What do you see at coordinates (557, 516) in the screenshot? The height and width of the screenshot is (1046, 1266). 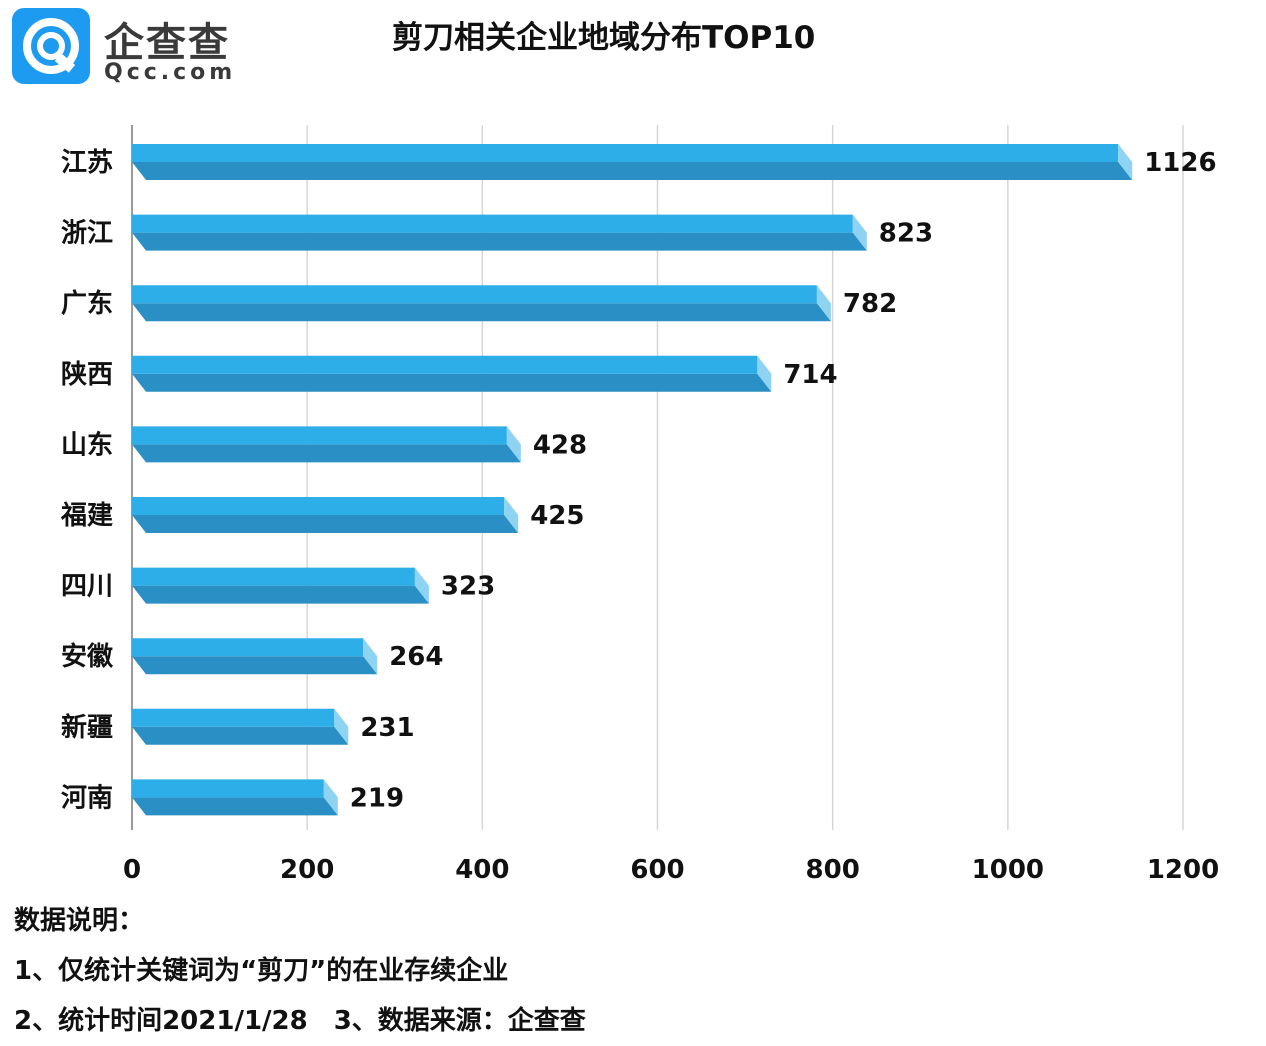 I see `data-label: 425` at bounding box center [557, 516].